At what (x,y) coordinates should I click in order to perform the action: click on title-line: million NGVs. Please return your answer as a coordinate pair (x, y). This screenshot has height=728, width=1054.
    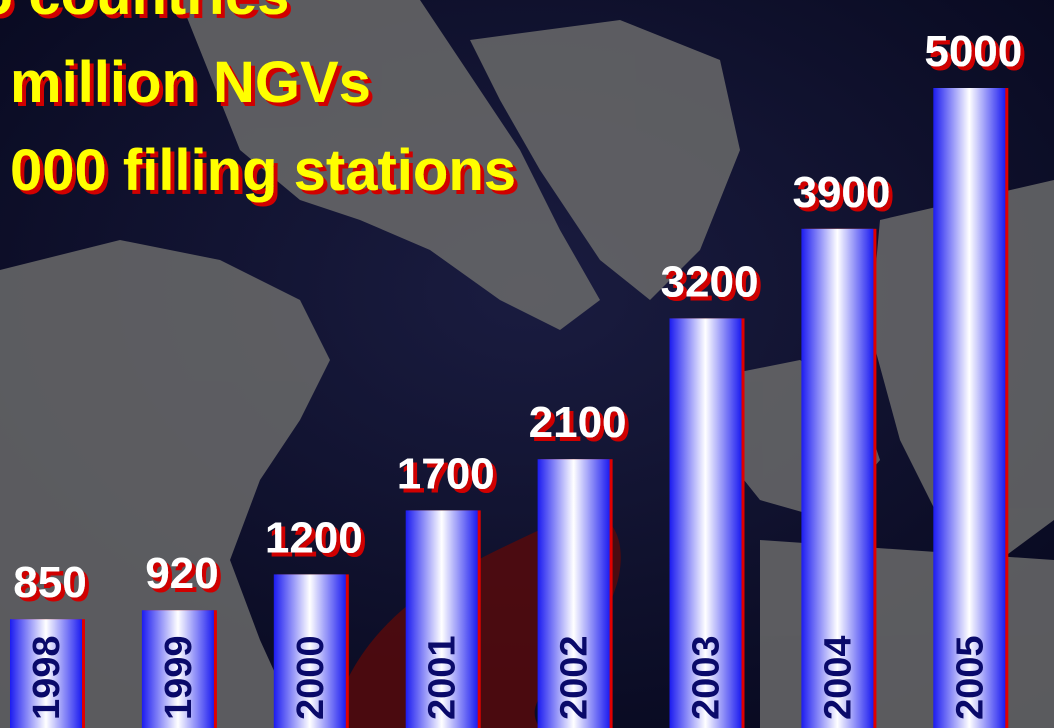
    Looking at the image, I should click on (190, 82).